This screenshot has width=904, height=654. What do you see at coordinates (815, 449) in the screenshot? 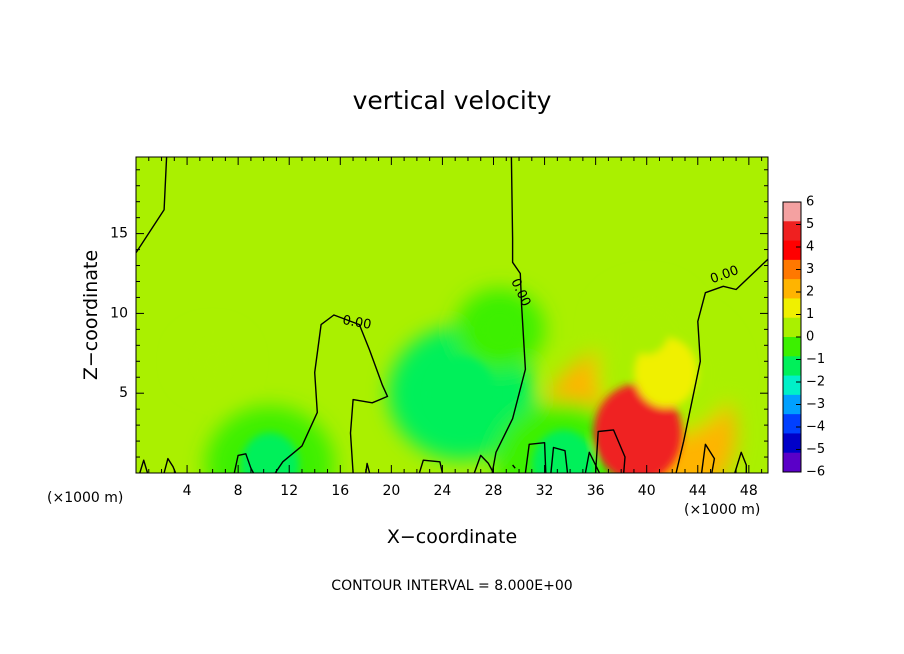
I see `colorbar-tick-label-11: −5` at bounding box center [815, 449].